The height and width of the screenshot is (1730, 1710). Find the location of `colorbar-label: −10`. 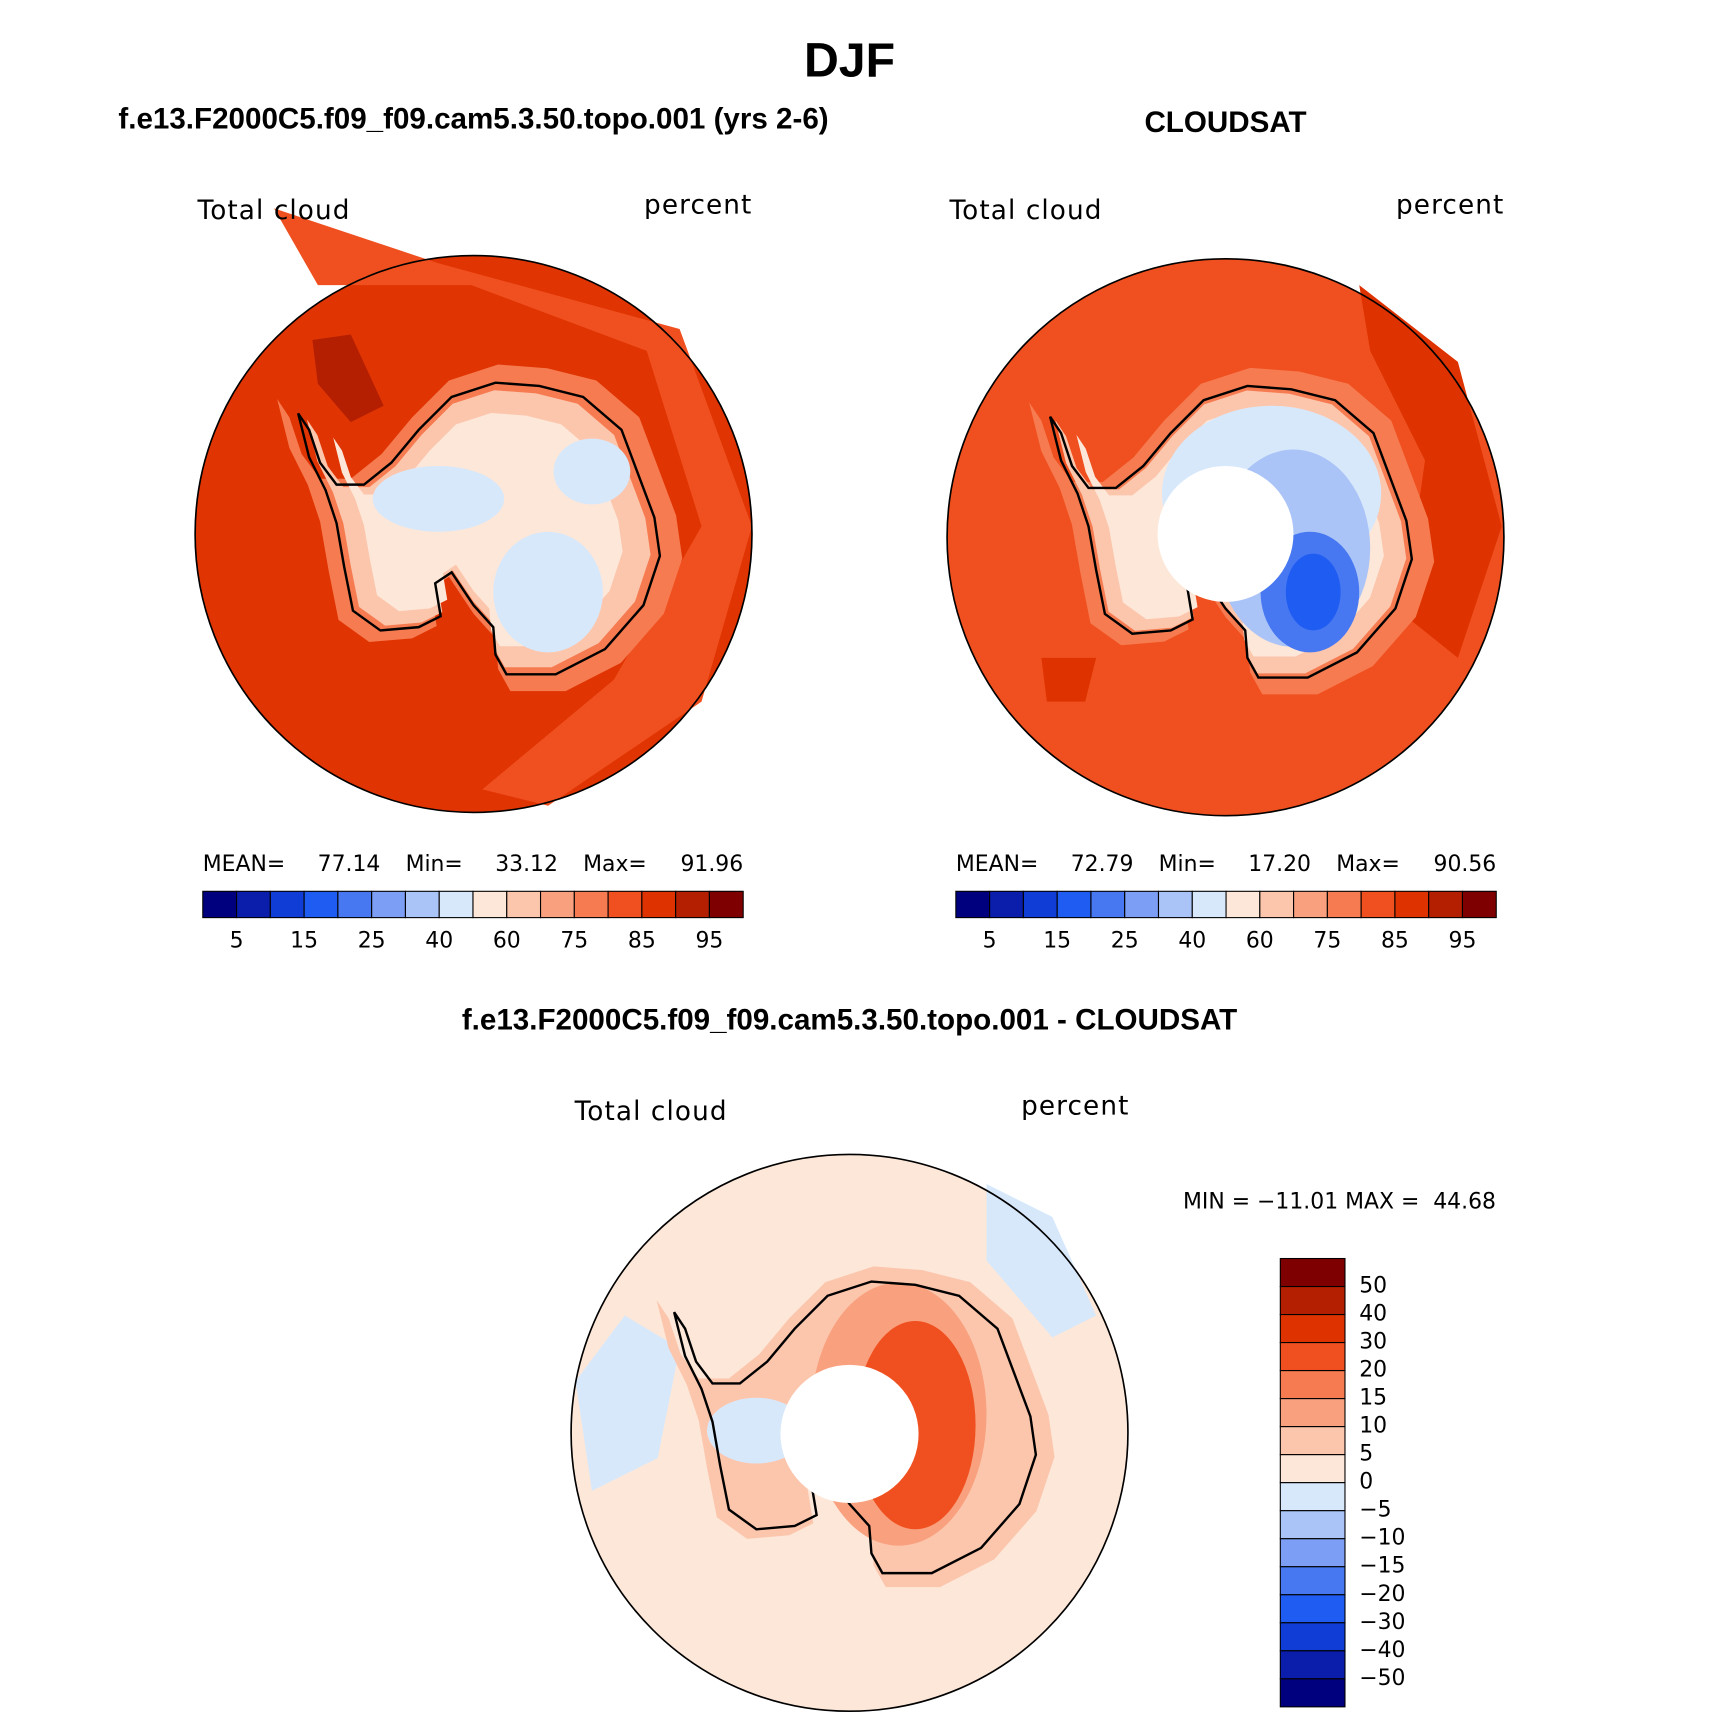

colorbar-label: −10 is located at coordinates (1382, 1538).